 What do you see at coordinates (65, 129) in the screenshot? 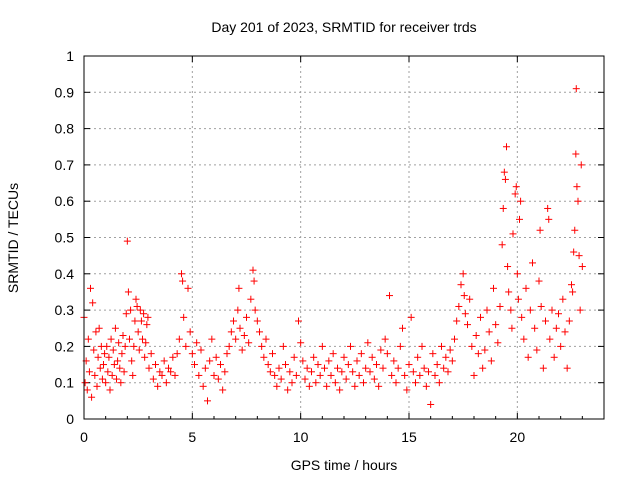
I see `y-tick-label: 0.8` at bounding box center [65, 129].